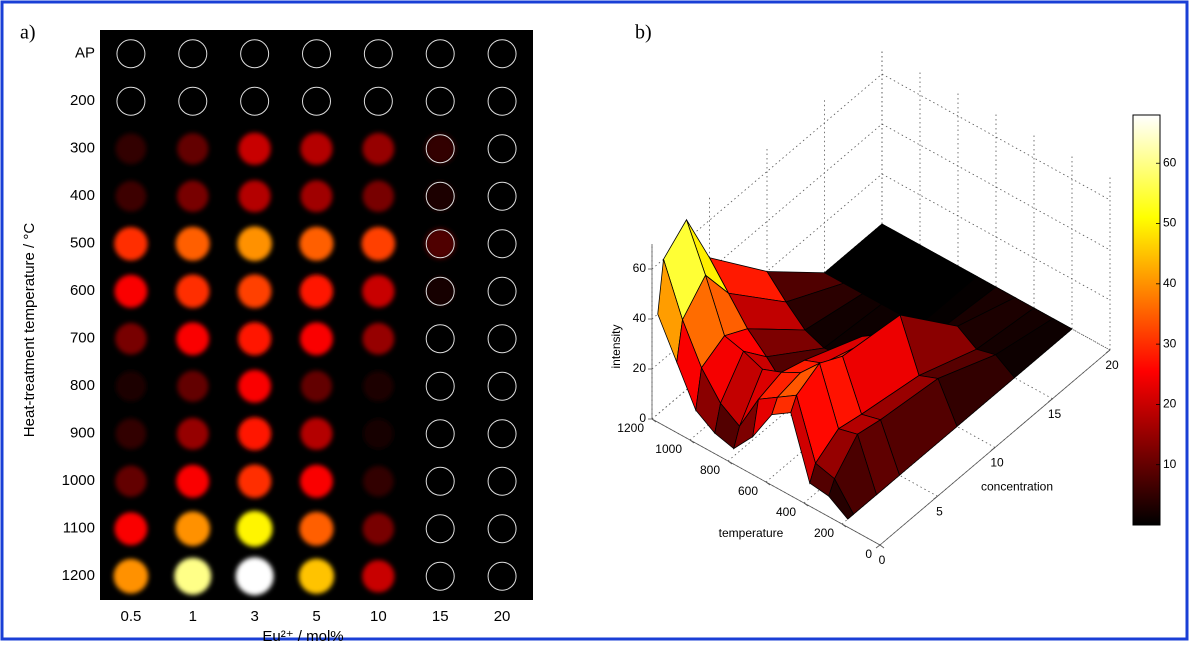  I want to click on x-tick-label: 600, so click(748, 491).